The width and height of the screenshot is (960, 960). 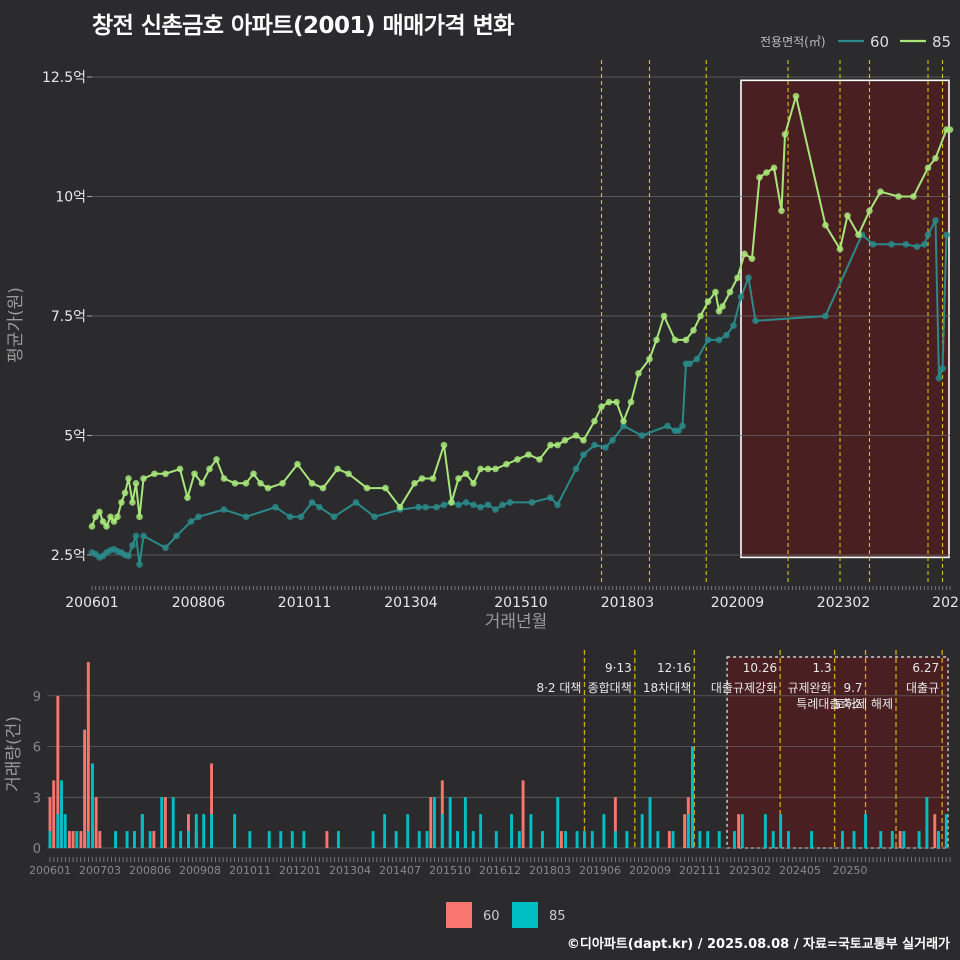 I want to click on bar-y-tick-label: 9, so click(x=37, y=697).